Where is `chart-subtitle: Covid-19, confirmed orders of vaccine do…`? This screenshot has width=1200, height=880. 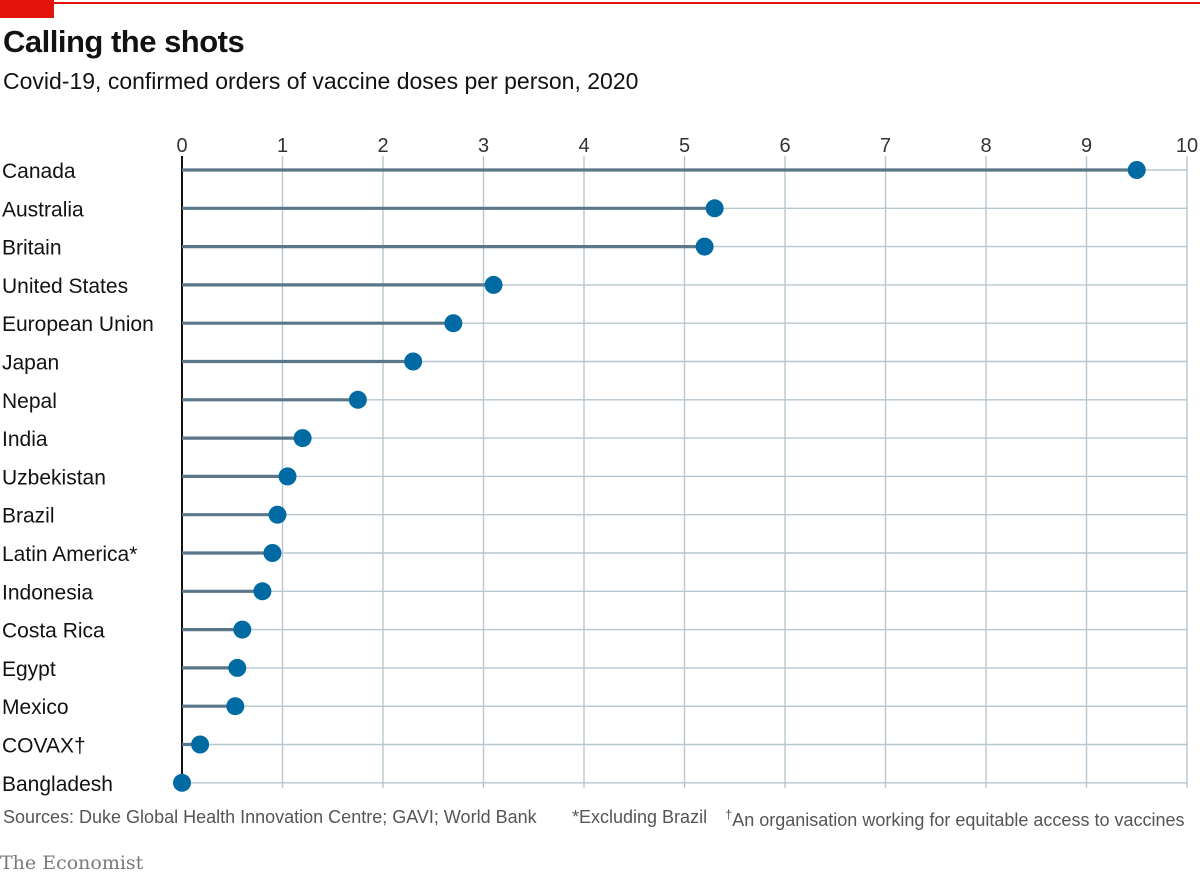
chart-subtitle: Covid-19, confirmed orders of vaccine do… is located at coordinates (321, 81).